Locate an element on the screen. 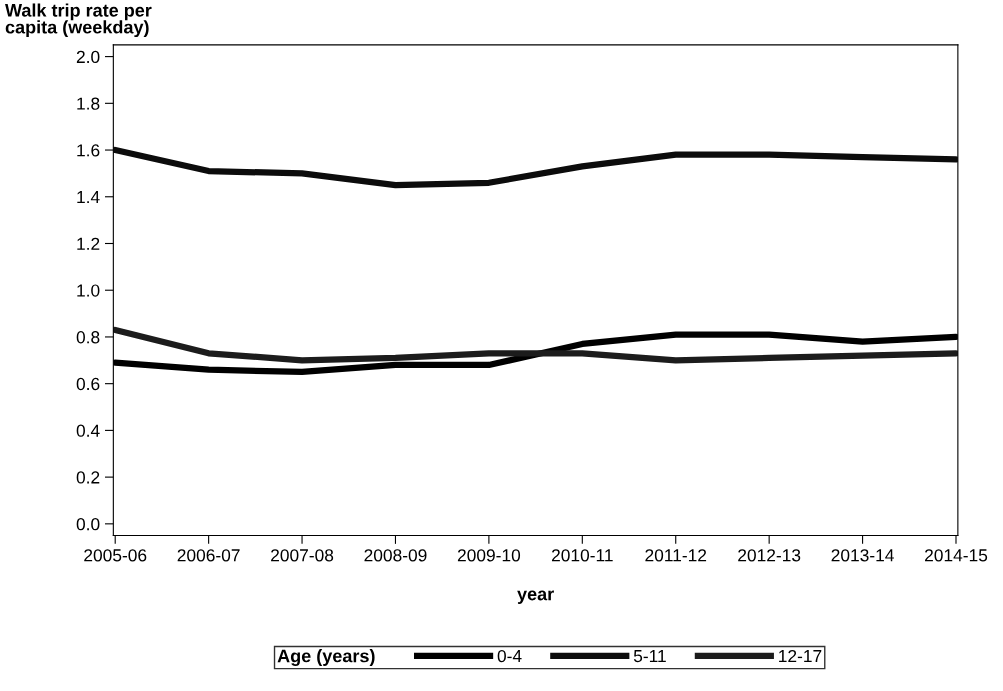 The width and height of the screenshot is (1003, 691). x-tick-label: 2012-13 is located at coordinates (769, 555).